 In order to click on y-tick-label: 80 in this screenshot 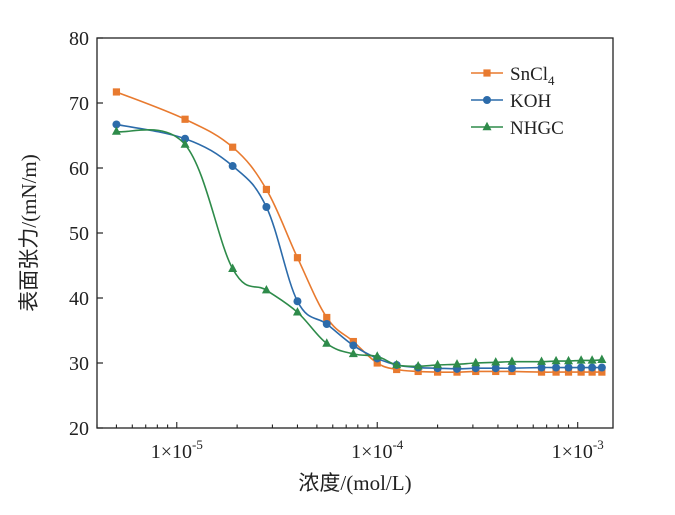, I will do `click(79, 39)`.